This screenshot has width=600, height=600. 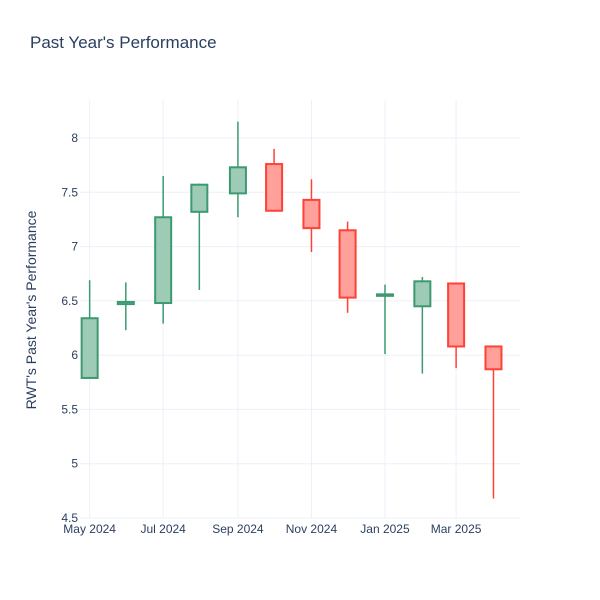 What do you see at coordinates (312, 529) in the screenshot?
I see `x-tick-label: Nov 2024` at bounding box center [312, 529].